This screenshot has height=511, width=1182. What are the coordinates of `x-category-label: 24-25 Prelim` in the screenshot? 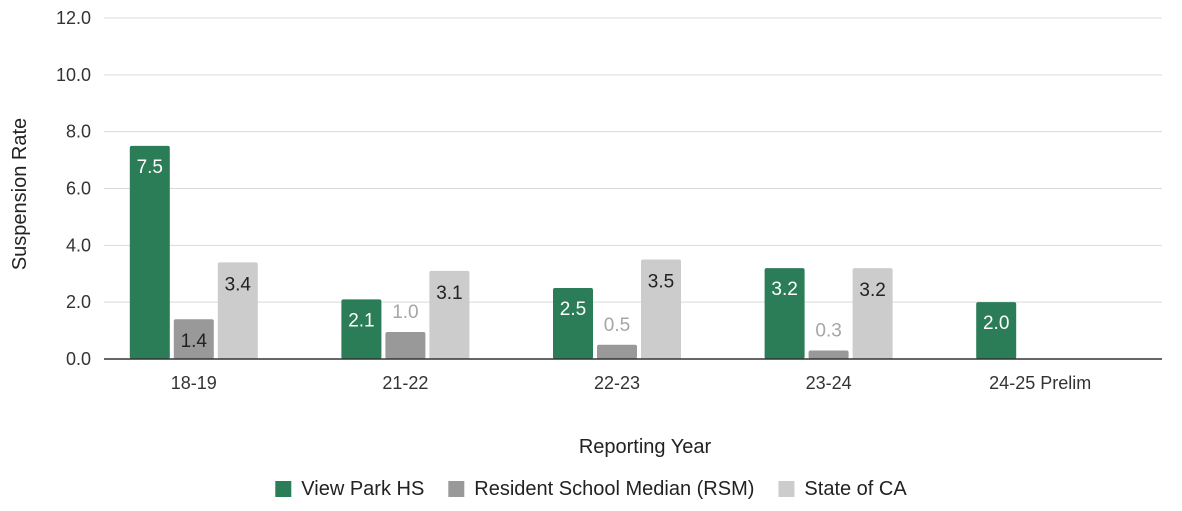 It's located at (1040, 383).